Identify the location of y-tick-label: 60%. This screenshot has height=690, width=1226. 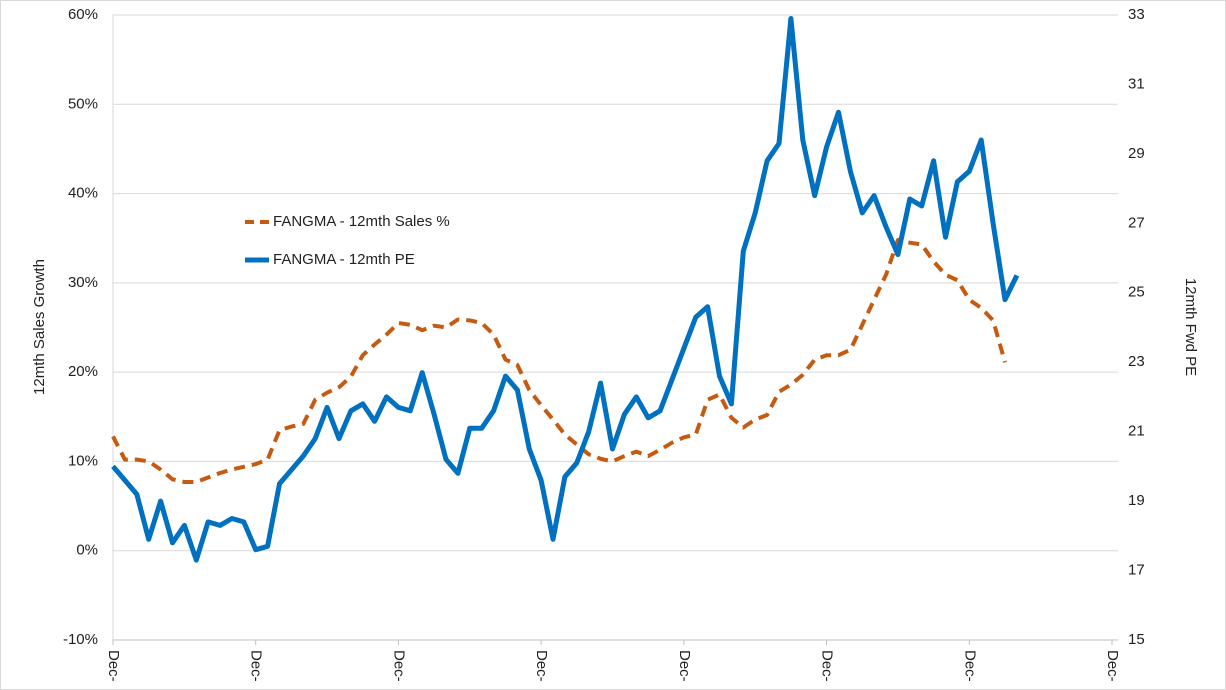
(83, 14).